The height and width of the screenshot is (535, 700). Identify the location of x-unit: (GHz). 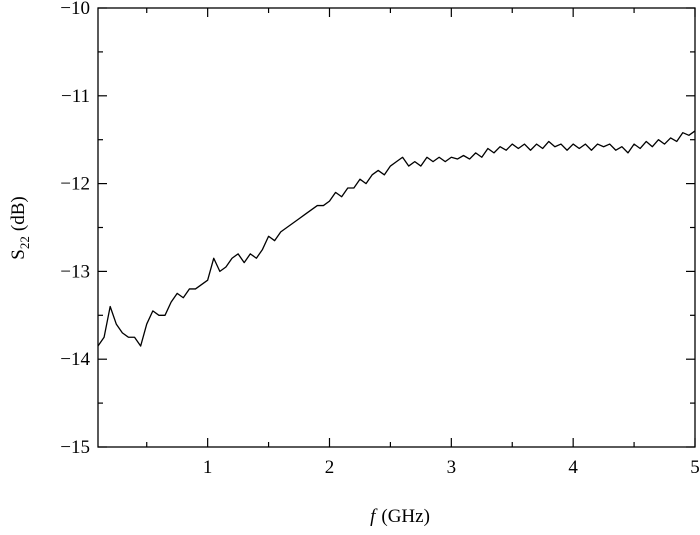
(405, 516).